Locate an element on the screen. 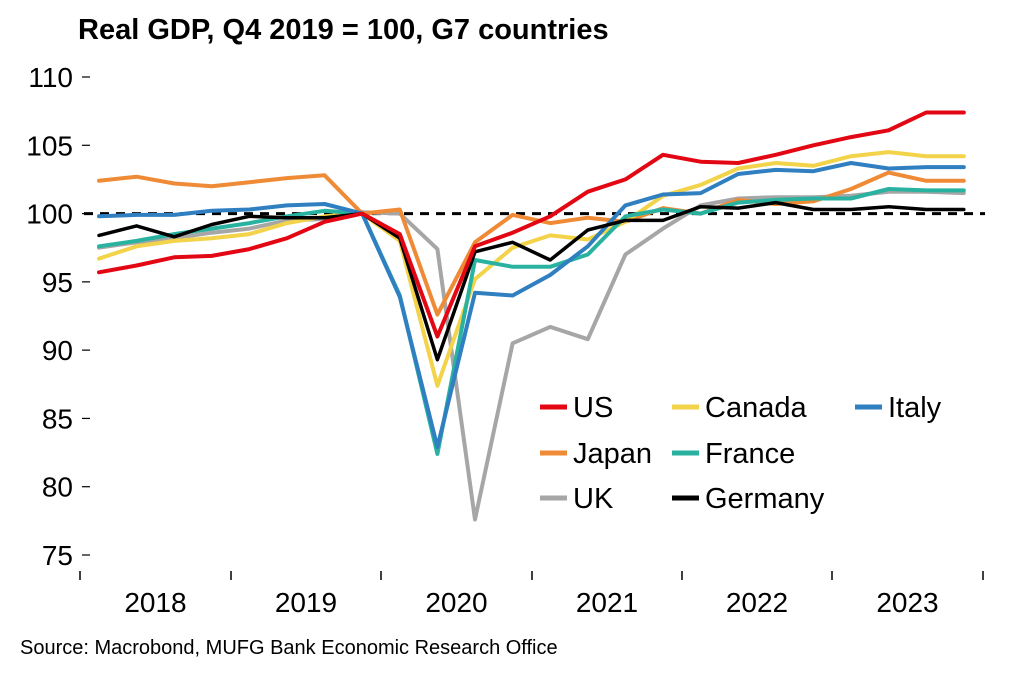  legend-label-france: France is located at coordinates (750, 454).